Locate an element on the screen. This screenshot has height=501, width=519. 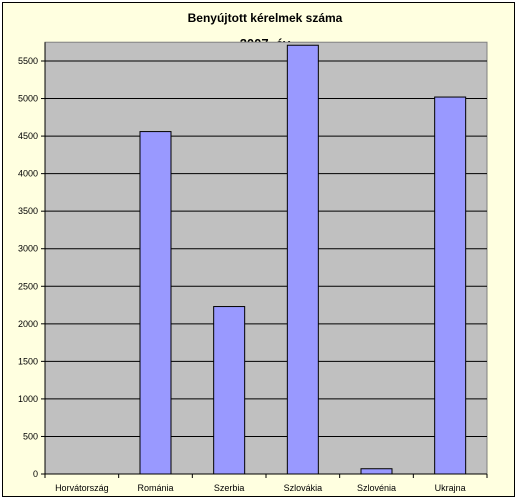
bar-ukrajna is located at coordinates (450, 285).